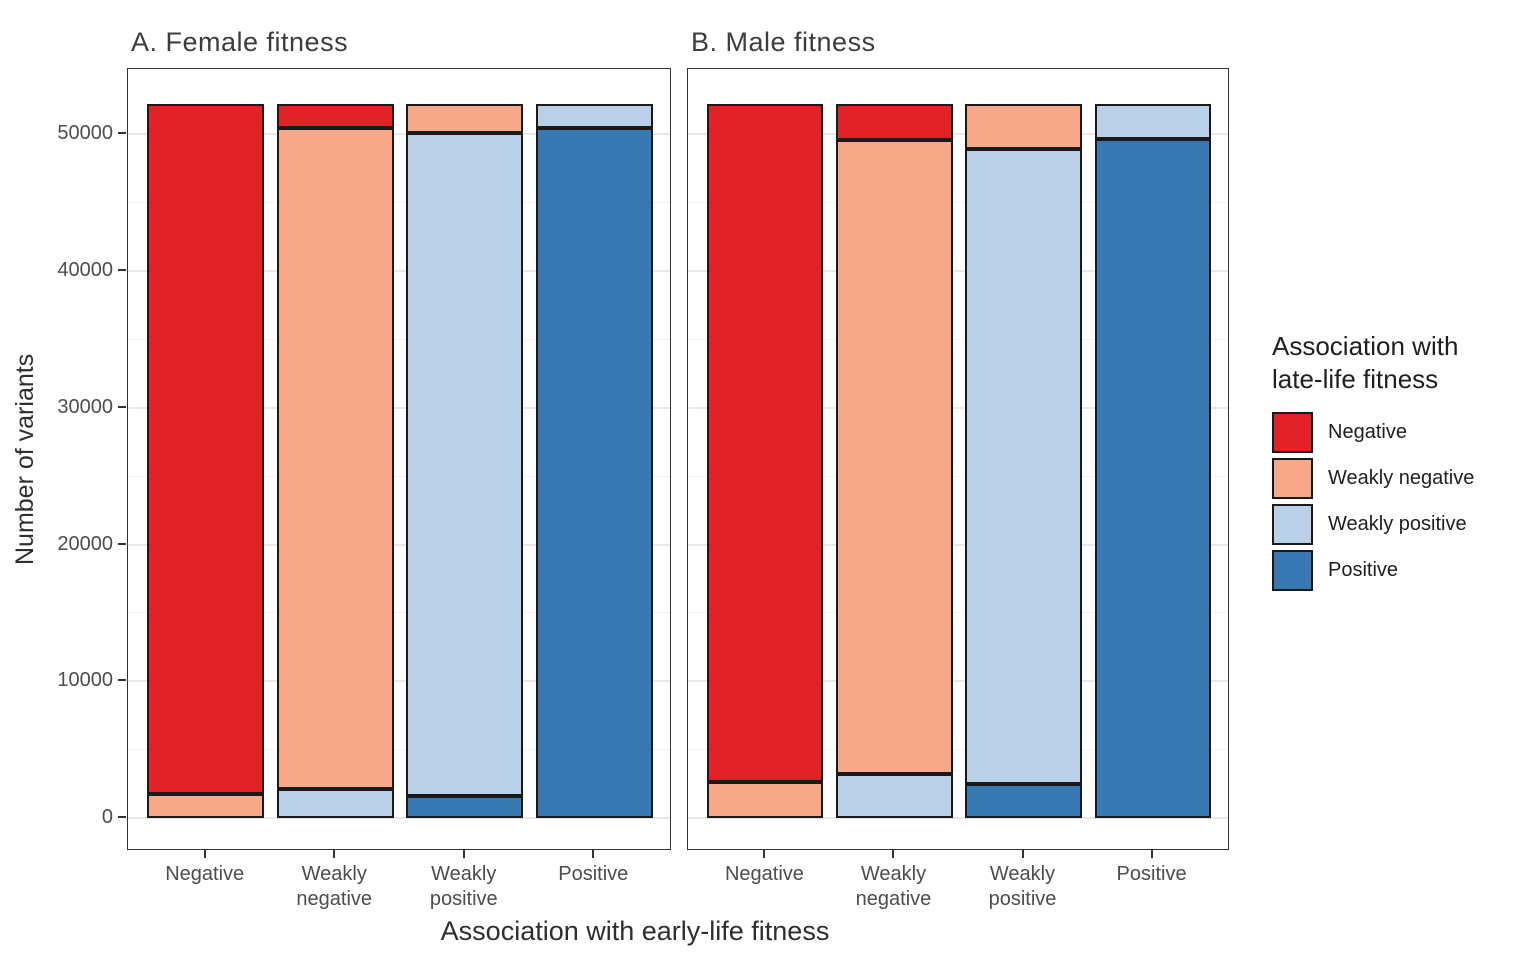 Image resolution: width=1536 pixels, height=960 pixels. I want to click on y-tick-label: 0, so click(107, 817).